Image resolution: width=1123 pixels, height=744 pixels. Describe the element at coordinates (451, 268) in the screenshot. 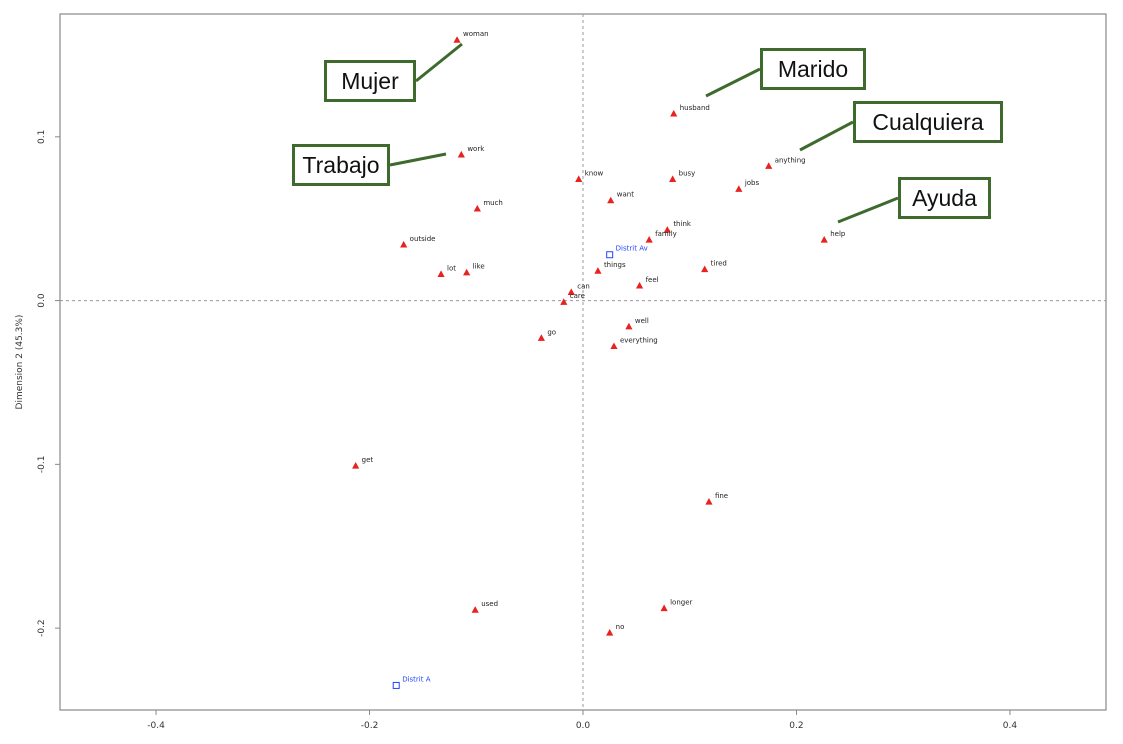

I see `point-label: lot` at that location.